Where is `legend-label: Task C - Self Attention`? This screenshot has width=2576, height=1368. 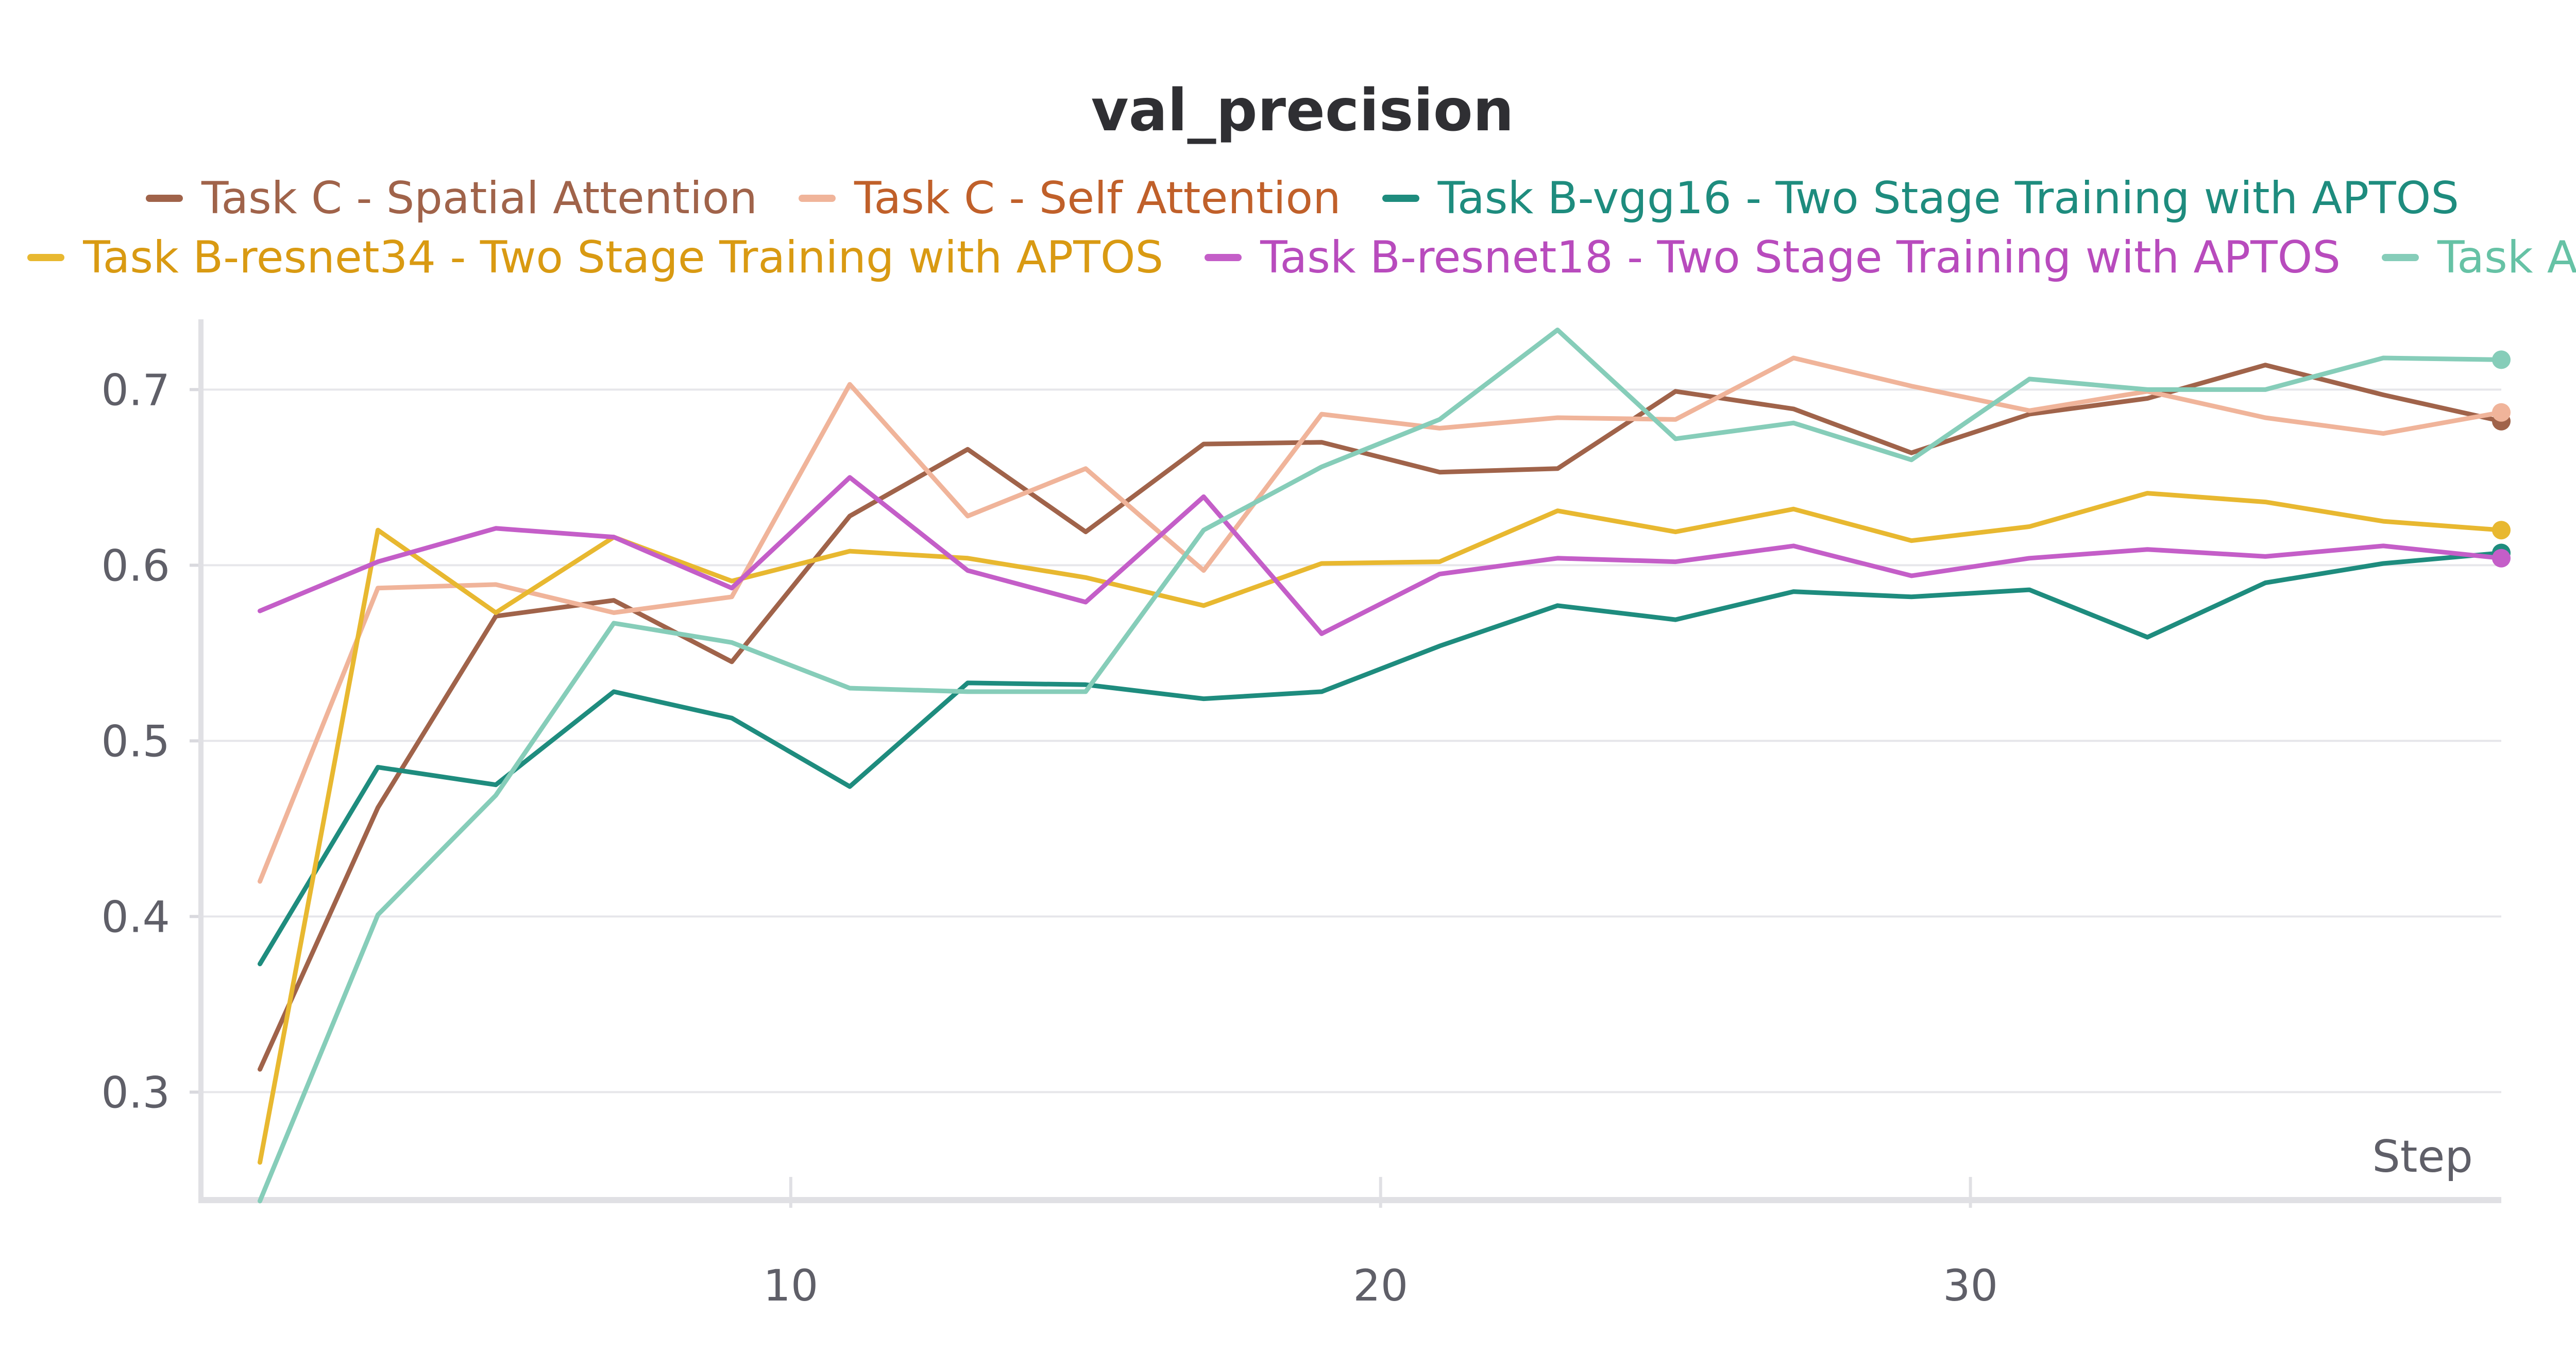 legend-label: Task C - Self Attention is located at coordinates (1097, 198).